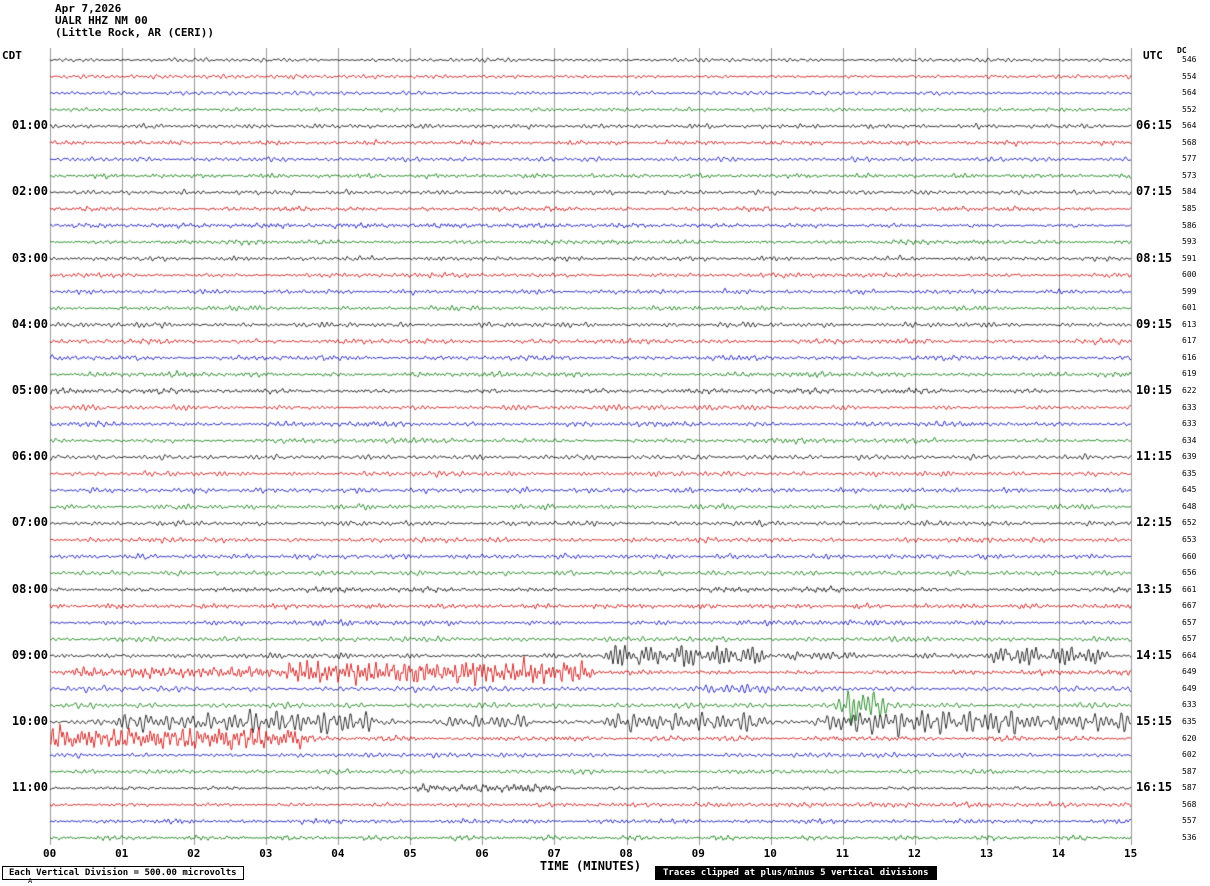 The image size is (1210, 886). I want to click on dc-value: 552, so click(1189, 109).